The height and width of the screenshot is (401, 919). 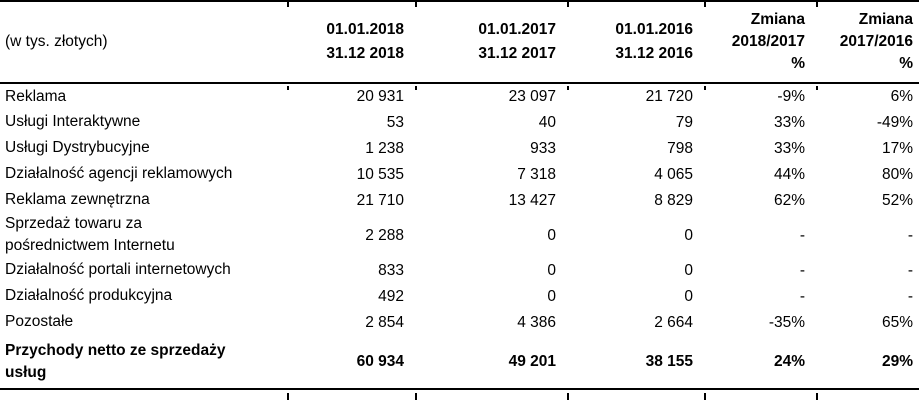 What do you see at coordinates (380, 174) in the screenshot?
I see `value-cell: 10 535` at bounding box center [380, 174].